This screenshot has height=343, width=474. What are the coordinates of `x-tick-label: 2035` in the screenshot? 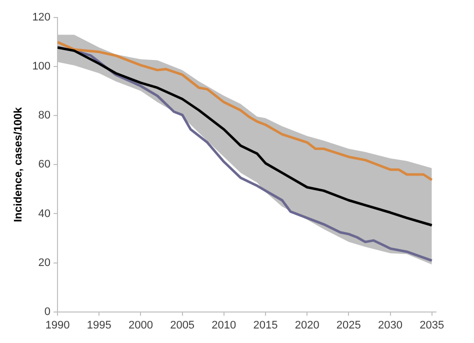 It's located at (432, 325).